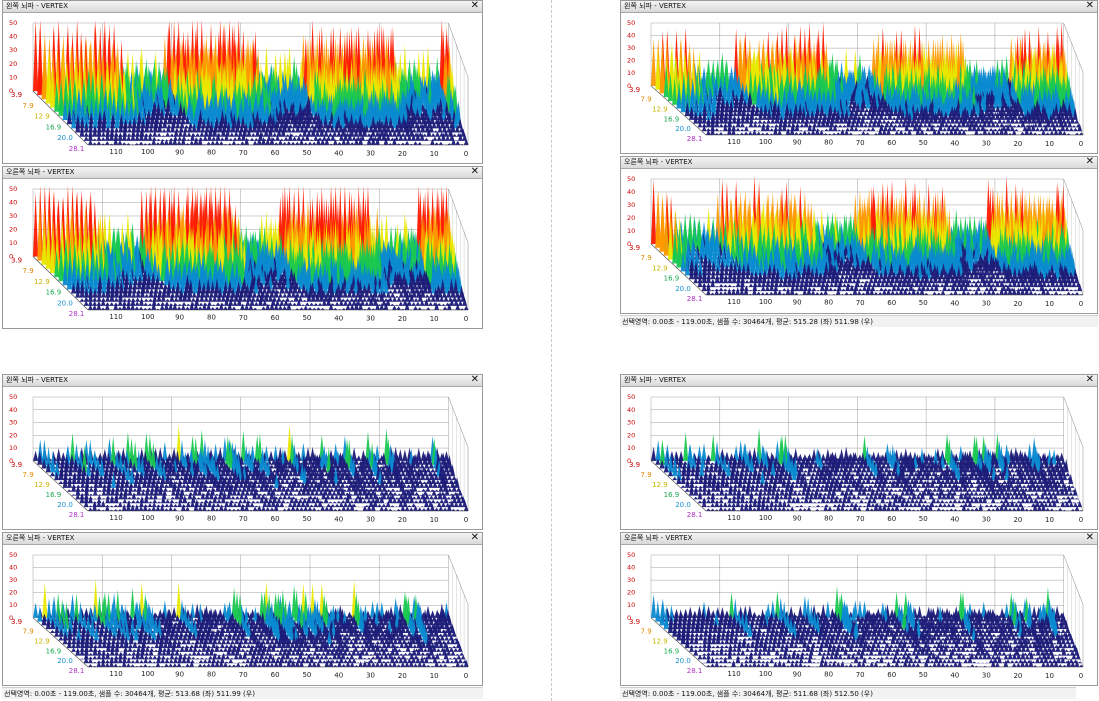 The image size is (1099, 701). Describe the element at coordinates (683, 129) in the screenshot. I see `depth-label: 20.0` at that location.